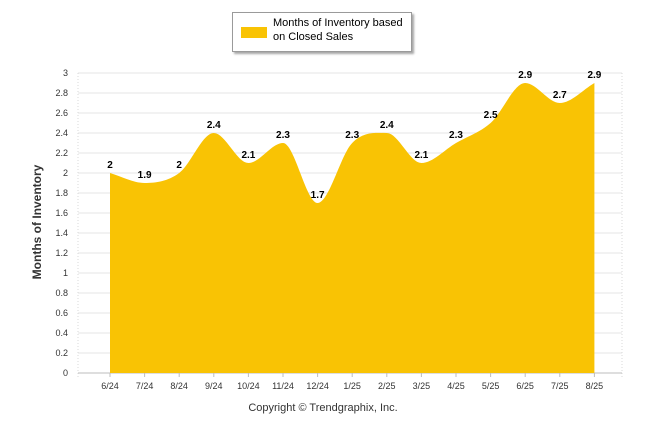 Image resolution: width=646 pixels, height=434 pixels. Describe the element at coordinates (61, 93) in the screenshot. I see `y-tick-label: 2.8` at that location.